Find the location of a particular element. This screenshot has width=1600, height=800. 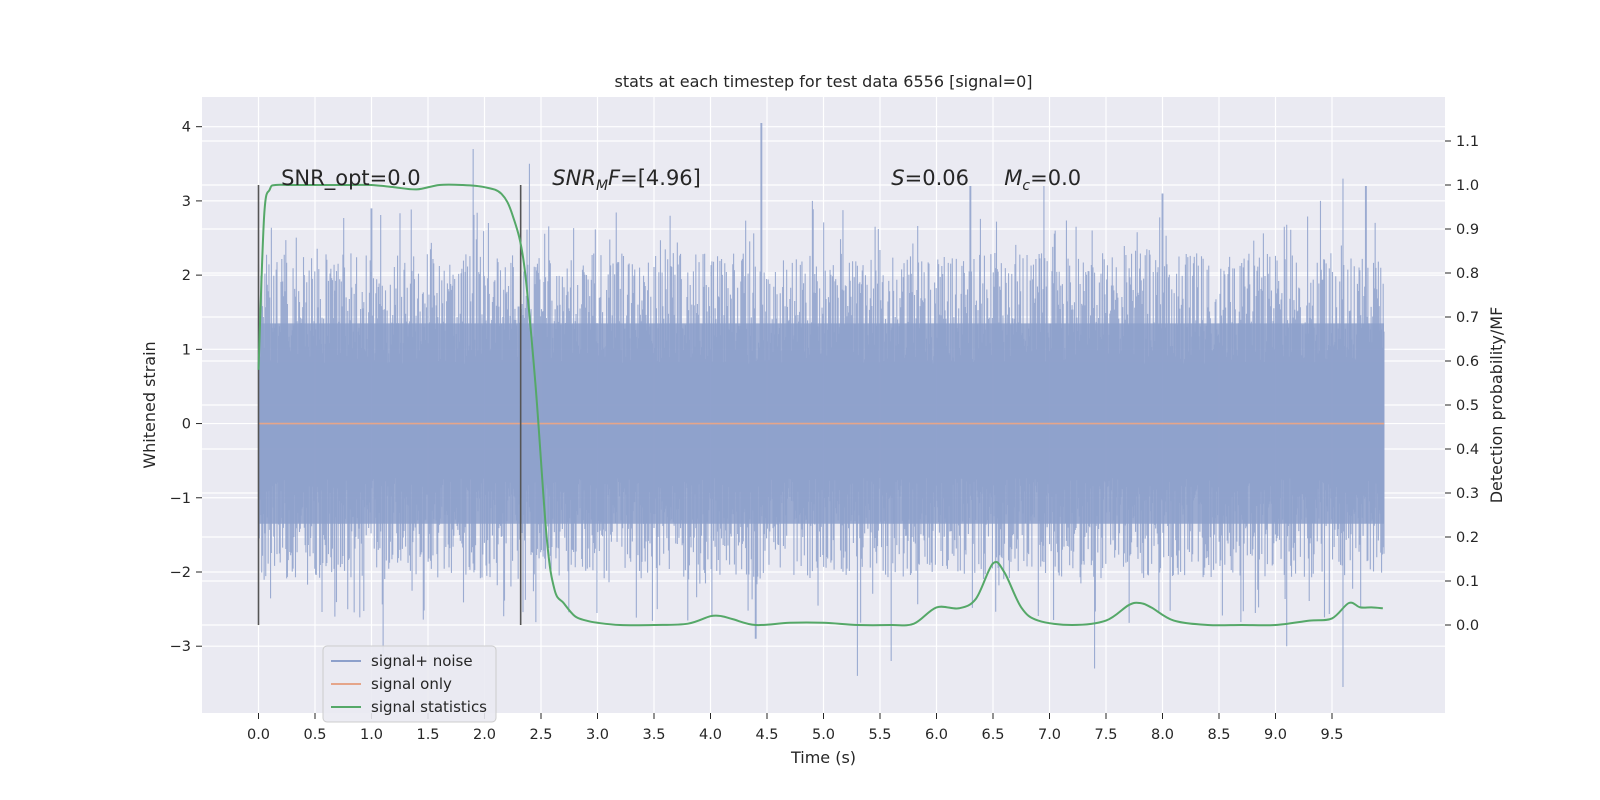

y2-tick-label: 0.0 is located at coordinates (1467, 626).